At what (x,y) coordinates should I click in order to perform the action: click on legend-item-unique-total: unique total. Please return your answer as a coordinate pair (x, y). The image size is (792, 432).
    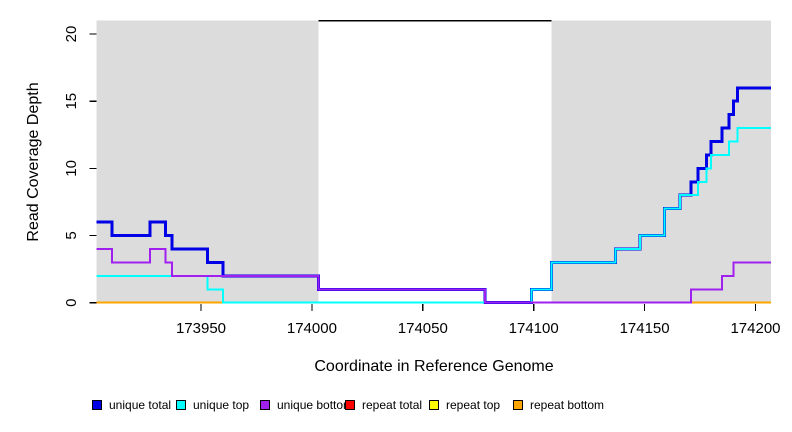
    Looking at the image, I should click on (131, 405).